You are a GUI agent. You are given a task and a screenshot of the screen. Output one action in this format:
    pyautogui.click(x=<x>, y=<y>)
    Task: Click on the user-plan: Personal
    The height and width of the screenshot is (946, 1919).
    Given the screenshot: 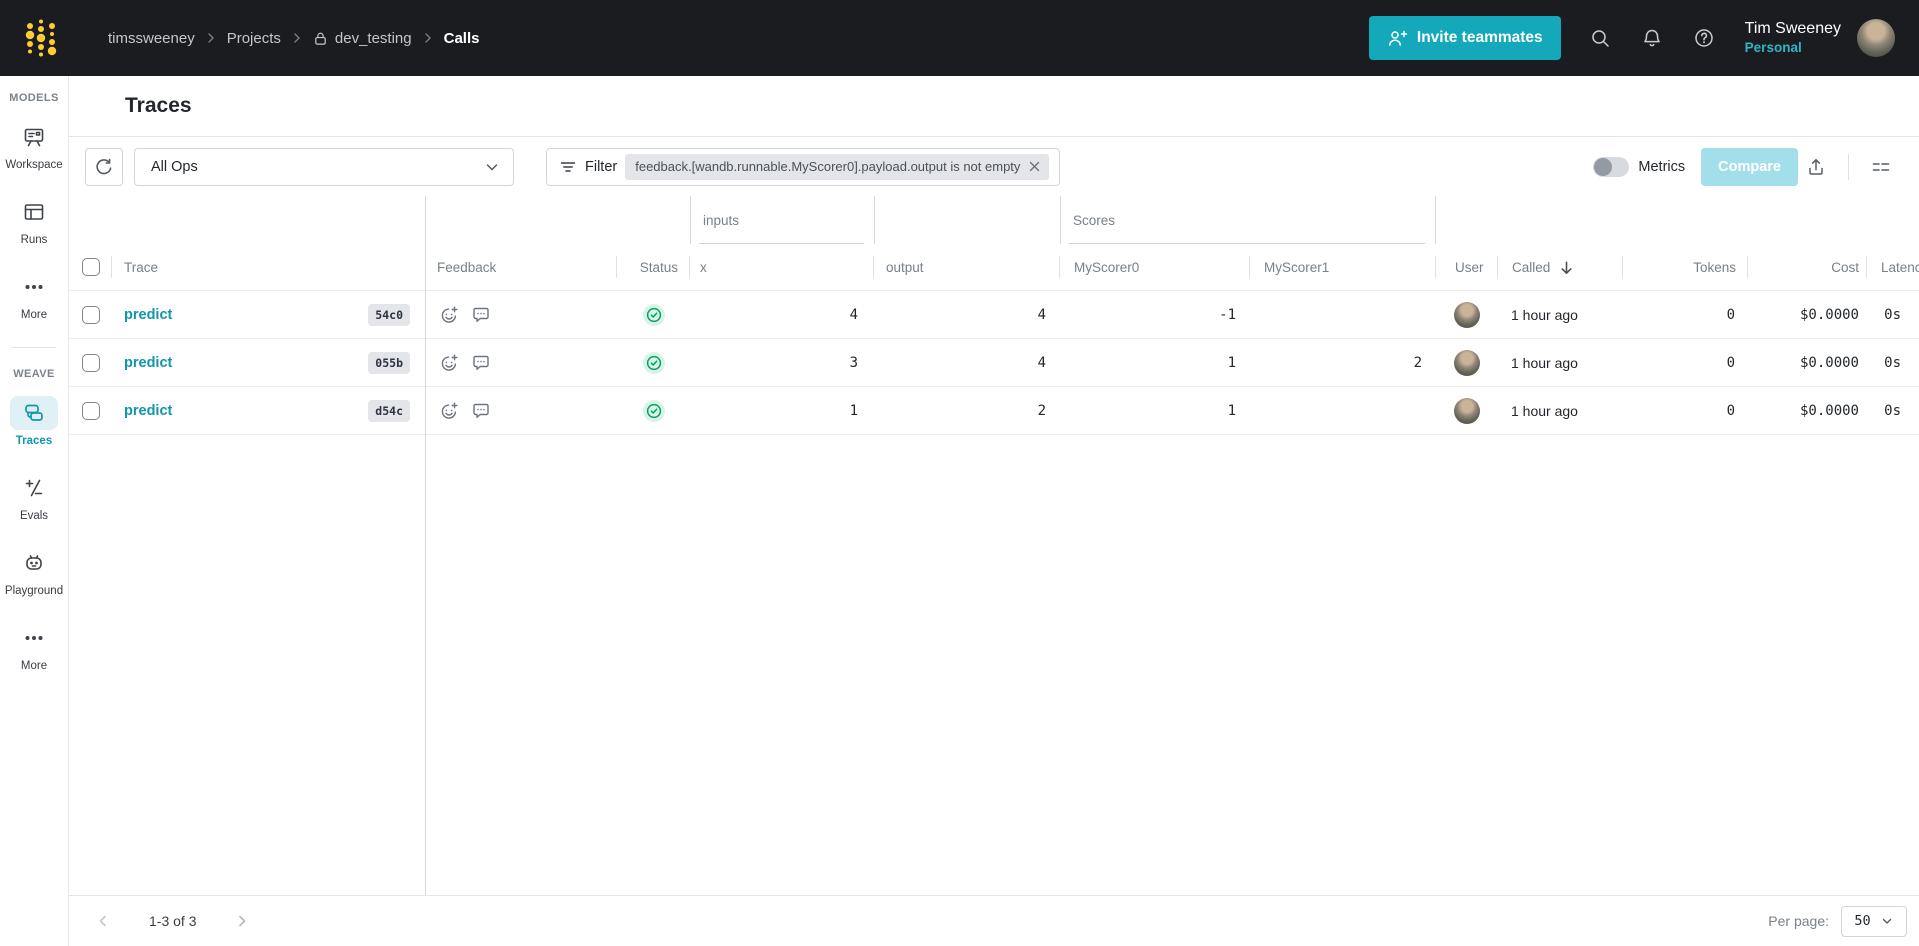 What is the action you would take?
    pyautogui.click(x=1773, y=47)
    